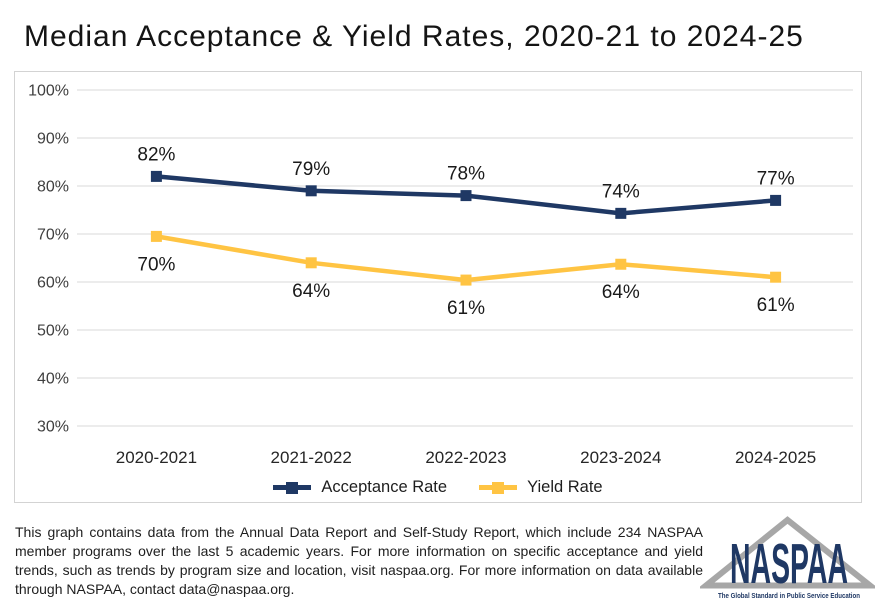  What do you see at coordinates (53, 427) in the screenshot?
I see `y-tick-label: 30%` at bounding box center [53, 427].